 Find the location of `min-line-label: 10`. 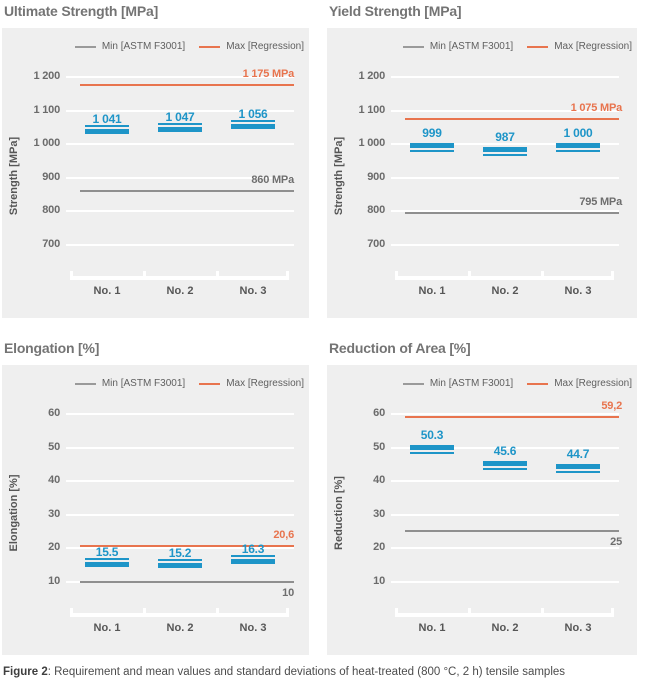

min-line-label: 10 is located at coordinates (288, 592).